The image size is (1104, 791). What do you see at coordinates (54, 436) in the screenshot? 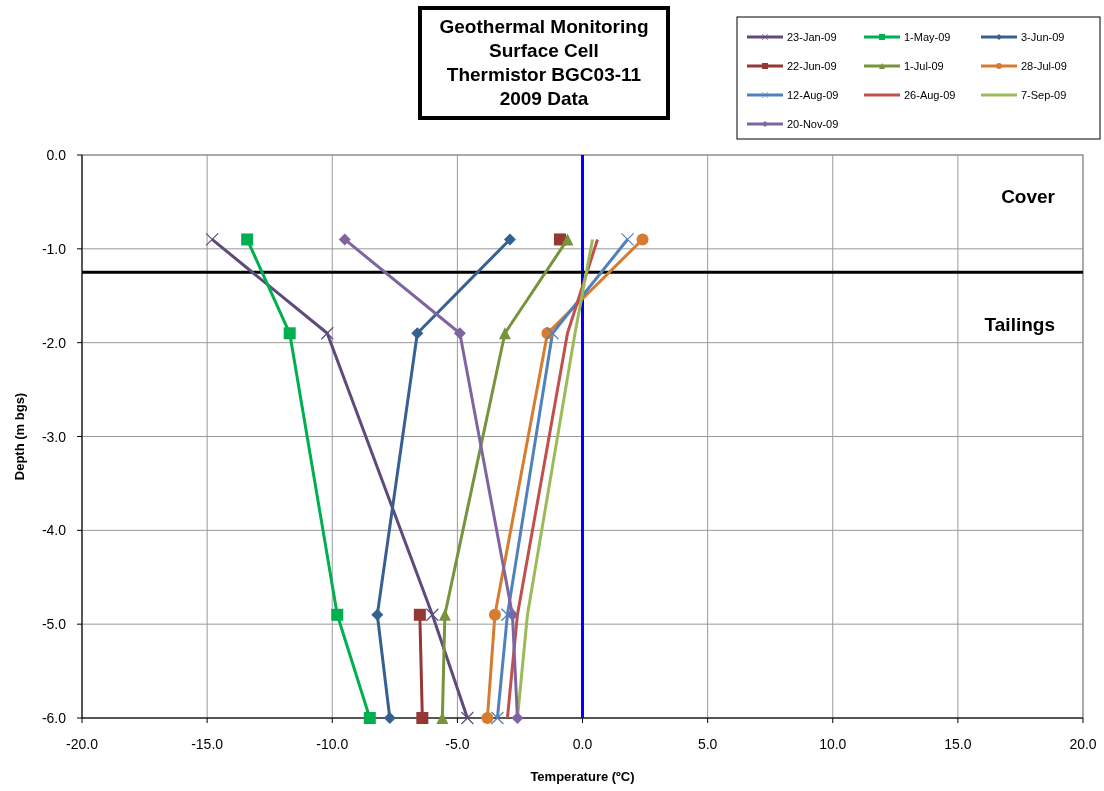
I see `y-tick-label: -3.0` at bounding box center [54, 436].